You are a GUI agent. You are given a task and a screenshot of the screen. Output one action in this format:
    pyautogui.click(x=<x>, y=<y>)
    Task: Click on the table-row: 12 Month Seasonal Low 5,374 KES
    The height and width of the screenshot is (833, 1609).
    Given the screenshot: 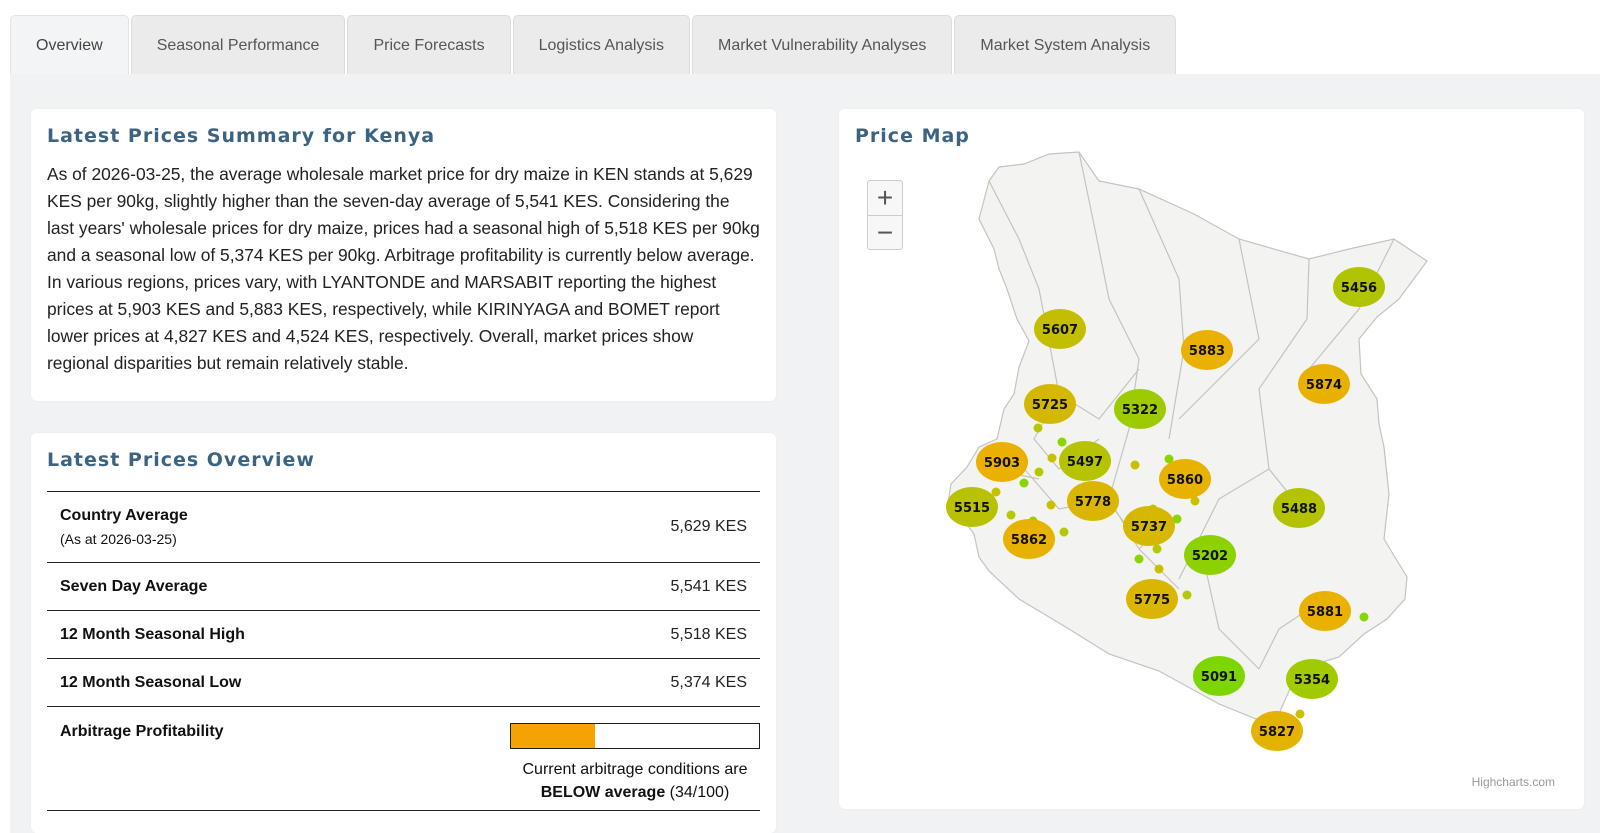 What is the action you would take?
    pyautogui.click(x=403, y=683)
    